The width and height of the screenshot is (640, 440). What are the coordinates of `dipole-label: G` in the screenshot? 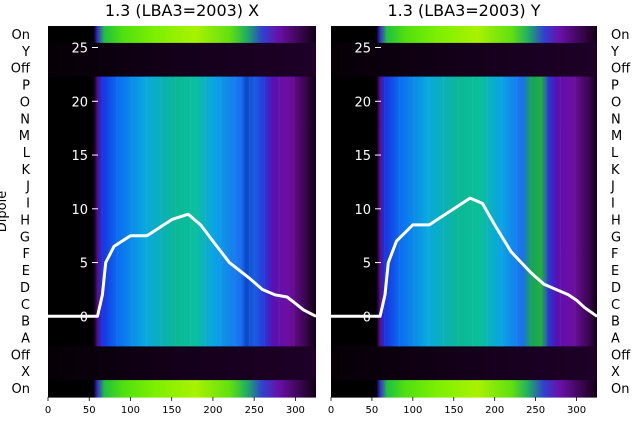 It's located at (25, 237).